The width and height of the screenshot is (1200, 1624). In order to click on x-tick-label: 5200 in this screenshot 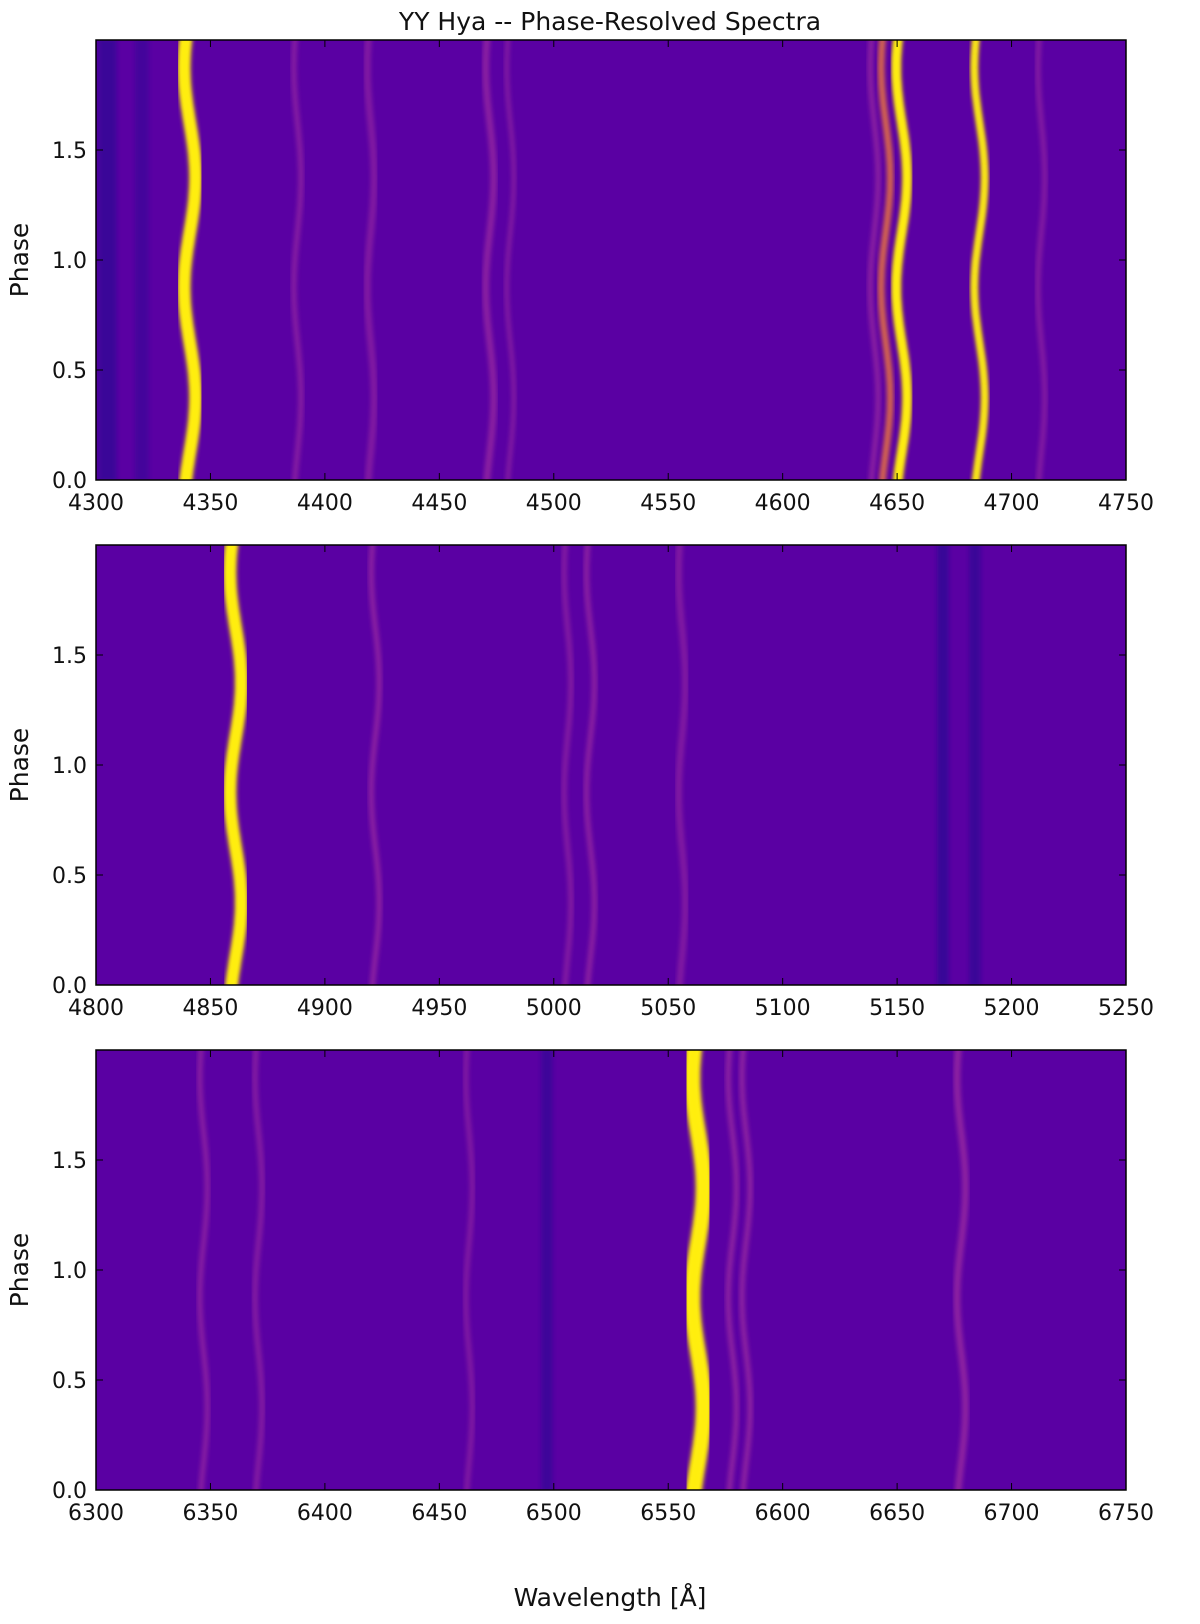, I will do `click(1012, 1008)`.